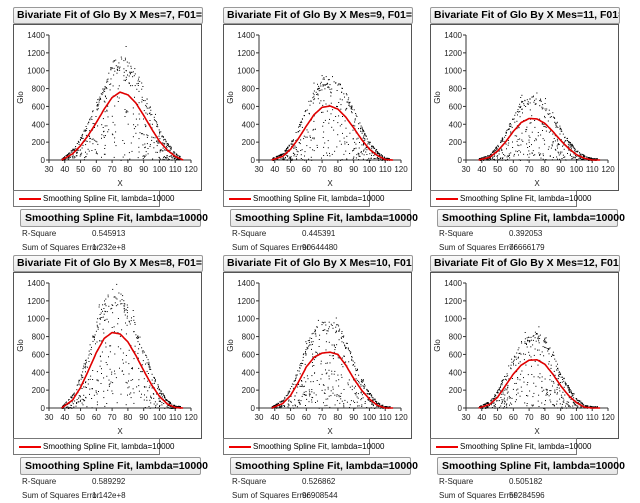  Describe the element at coordinates (525, 15) in the screenshot. I see `panel-title: Bivariate Fit of Glo By X Mes=11, F01=1` at that location.